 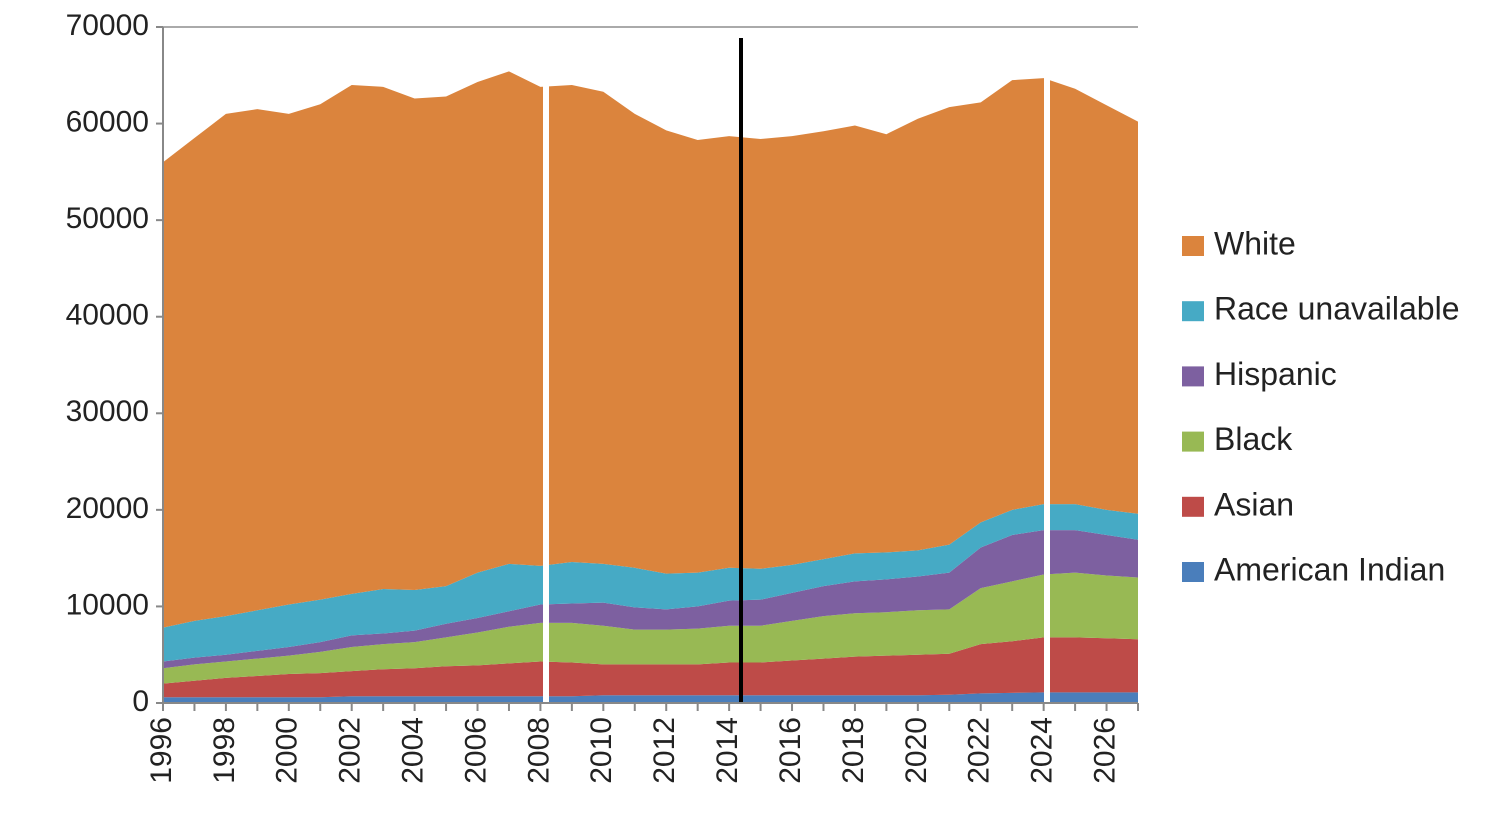 I want to click on y-tick-label: 40000, so click(x=107, y=315).